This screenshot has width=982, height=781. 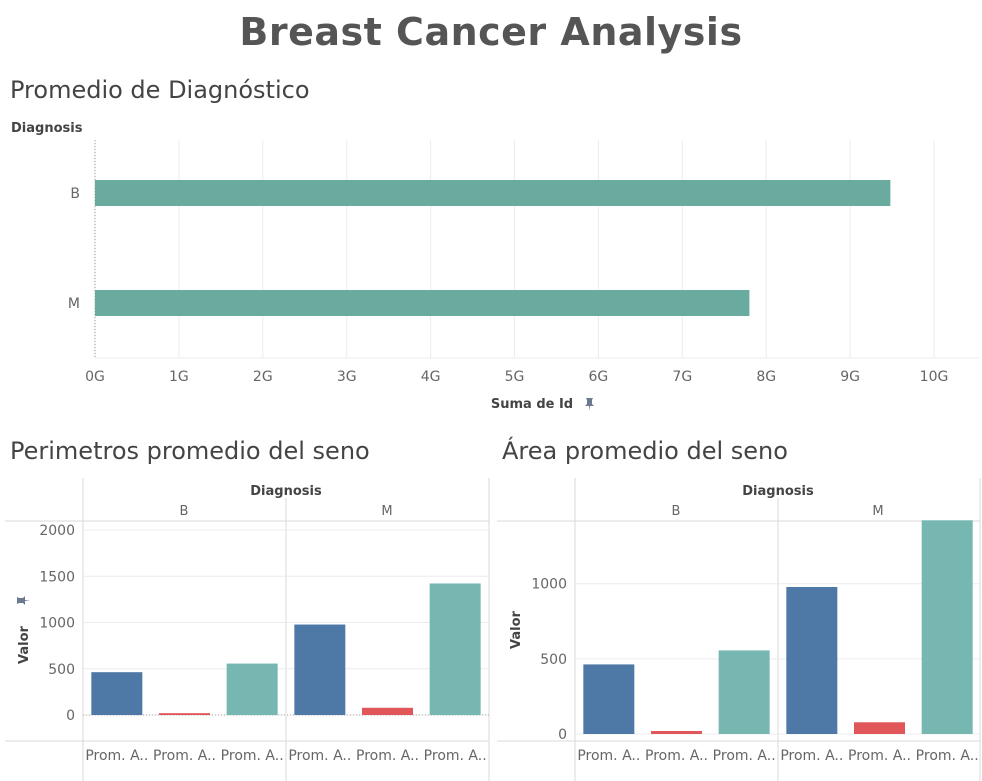 What do you see at coordinates (493, 193) in the screenshot?
I see `bar-b` at bounding box center [493, 193].